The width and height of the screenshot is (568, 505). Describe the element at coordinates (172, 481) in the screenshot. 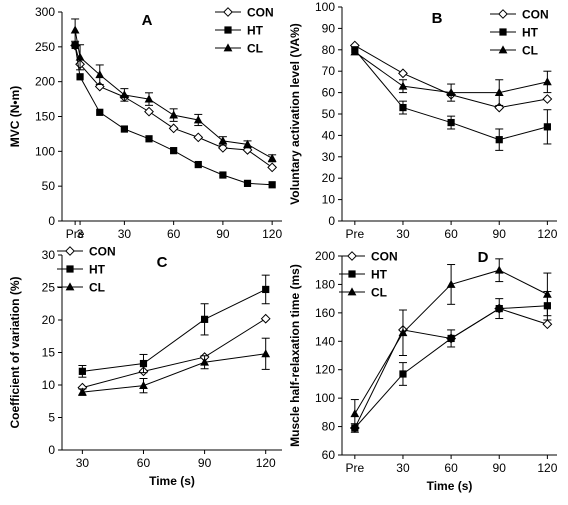

I see `x-axis-label: Time (s)` at that location.